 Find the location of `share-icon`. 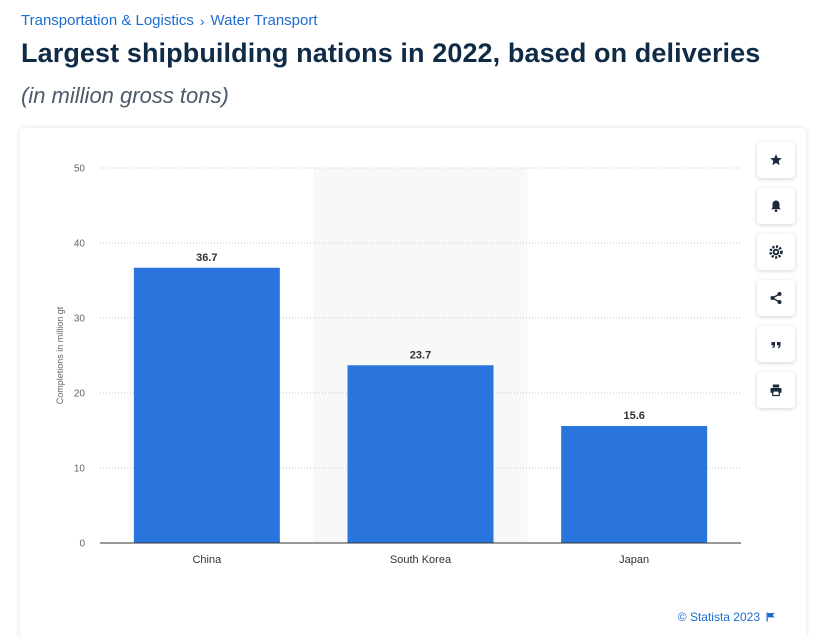

share-icon is located at coordinates (776, 298).